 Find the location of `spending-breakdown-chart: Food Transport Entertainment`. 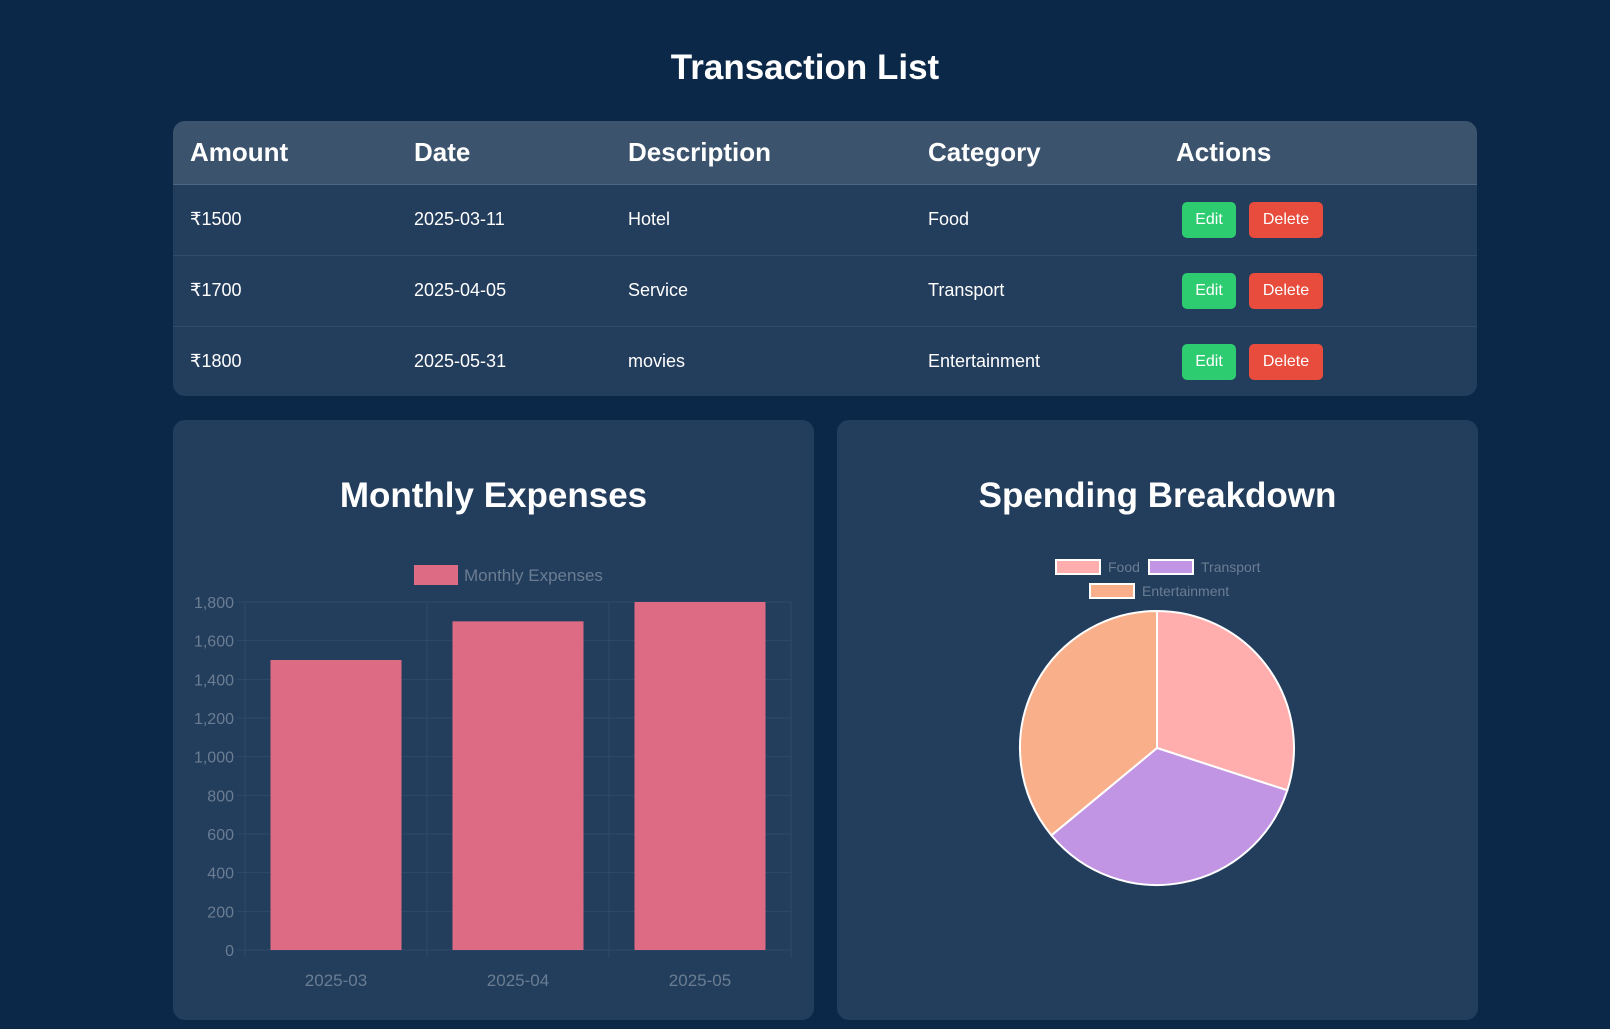

spending-breakdown-chart: Food Transport Entertainment is located at coordinates (1157, 722).